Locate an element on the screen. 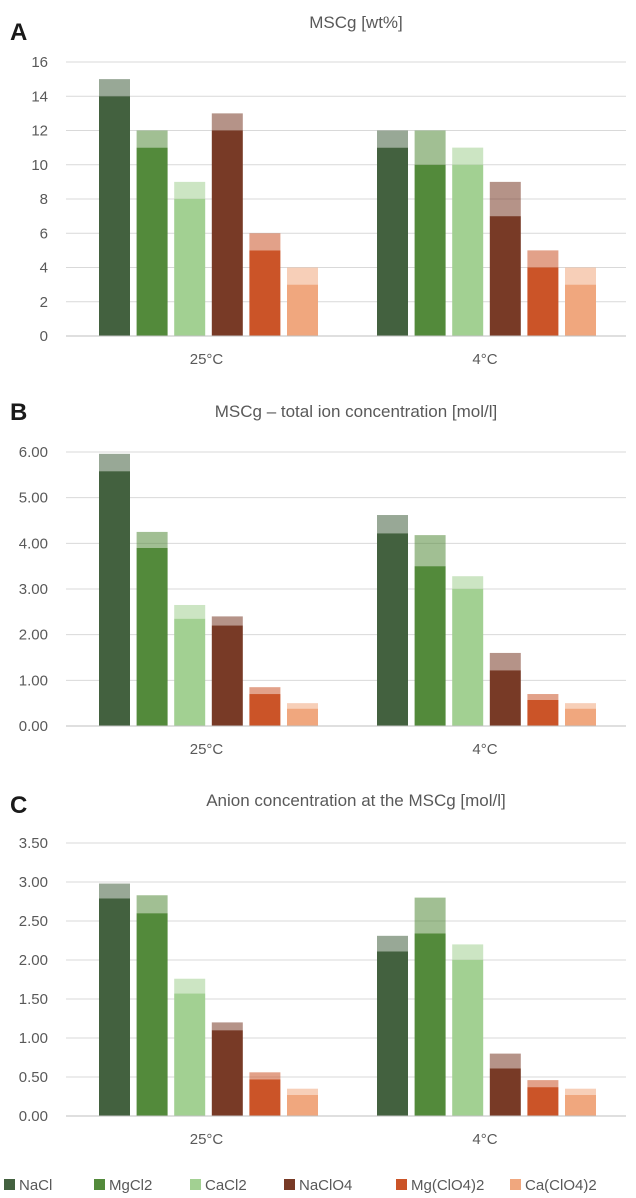 This screenshot has height=1198, width=636. y-tick-label: 6 is located at coordinates (44, 233).